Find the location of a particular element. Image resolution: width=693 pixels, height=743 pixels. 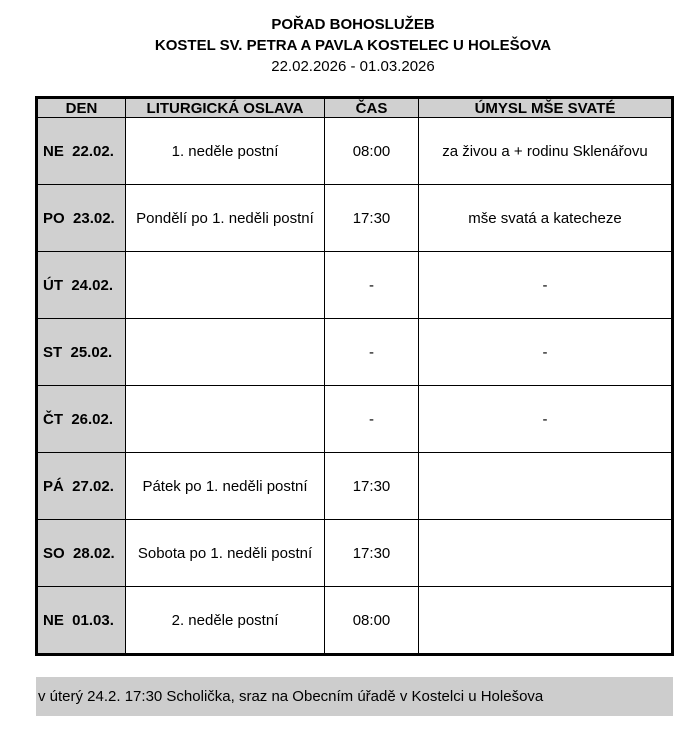

table-row: ÚT 24.02. - - is located at coordinates (354, 285).